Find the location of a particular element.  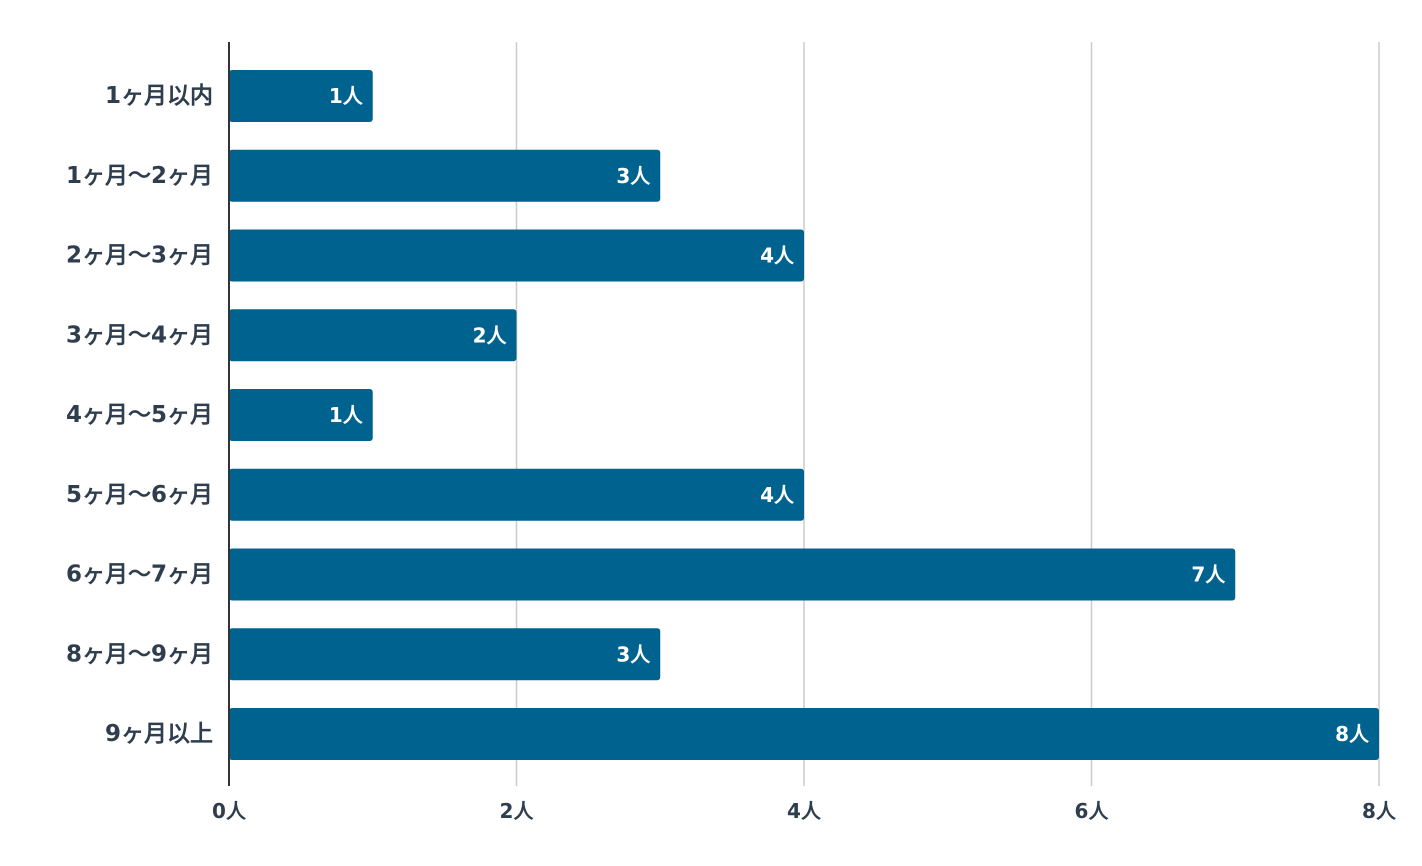

category-label: 4ヶ月〜5ヶ月 is located at coordinates (139, 415).